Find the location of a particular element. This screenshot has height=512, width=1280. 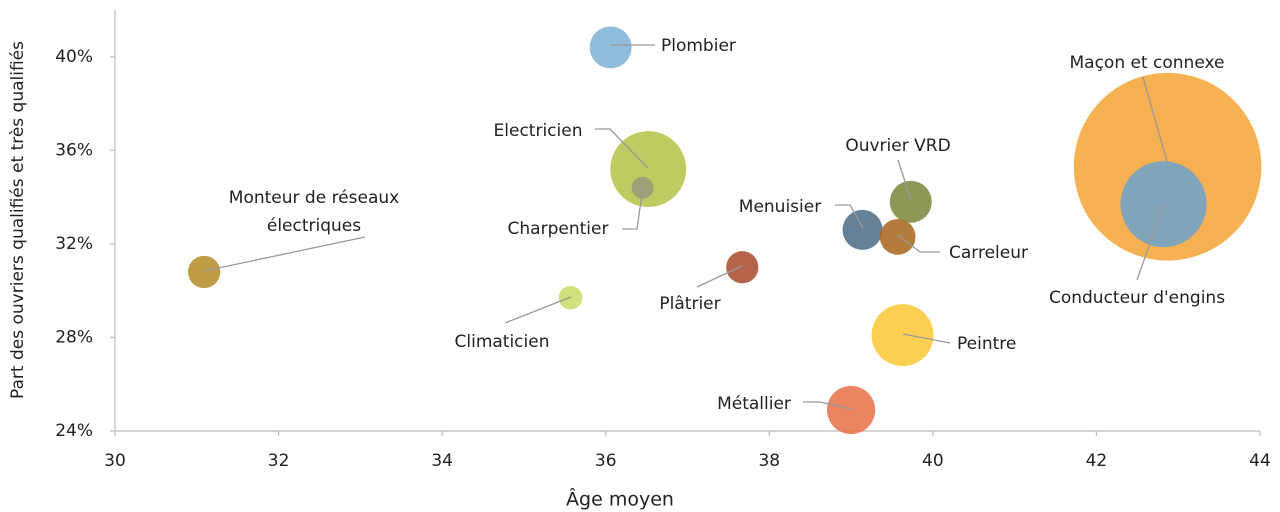

bubble-label: Conducteur d'engins is located at coordinates (1137, 298).